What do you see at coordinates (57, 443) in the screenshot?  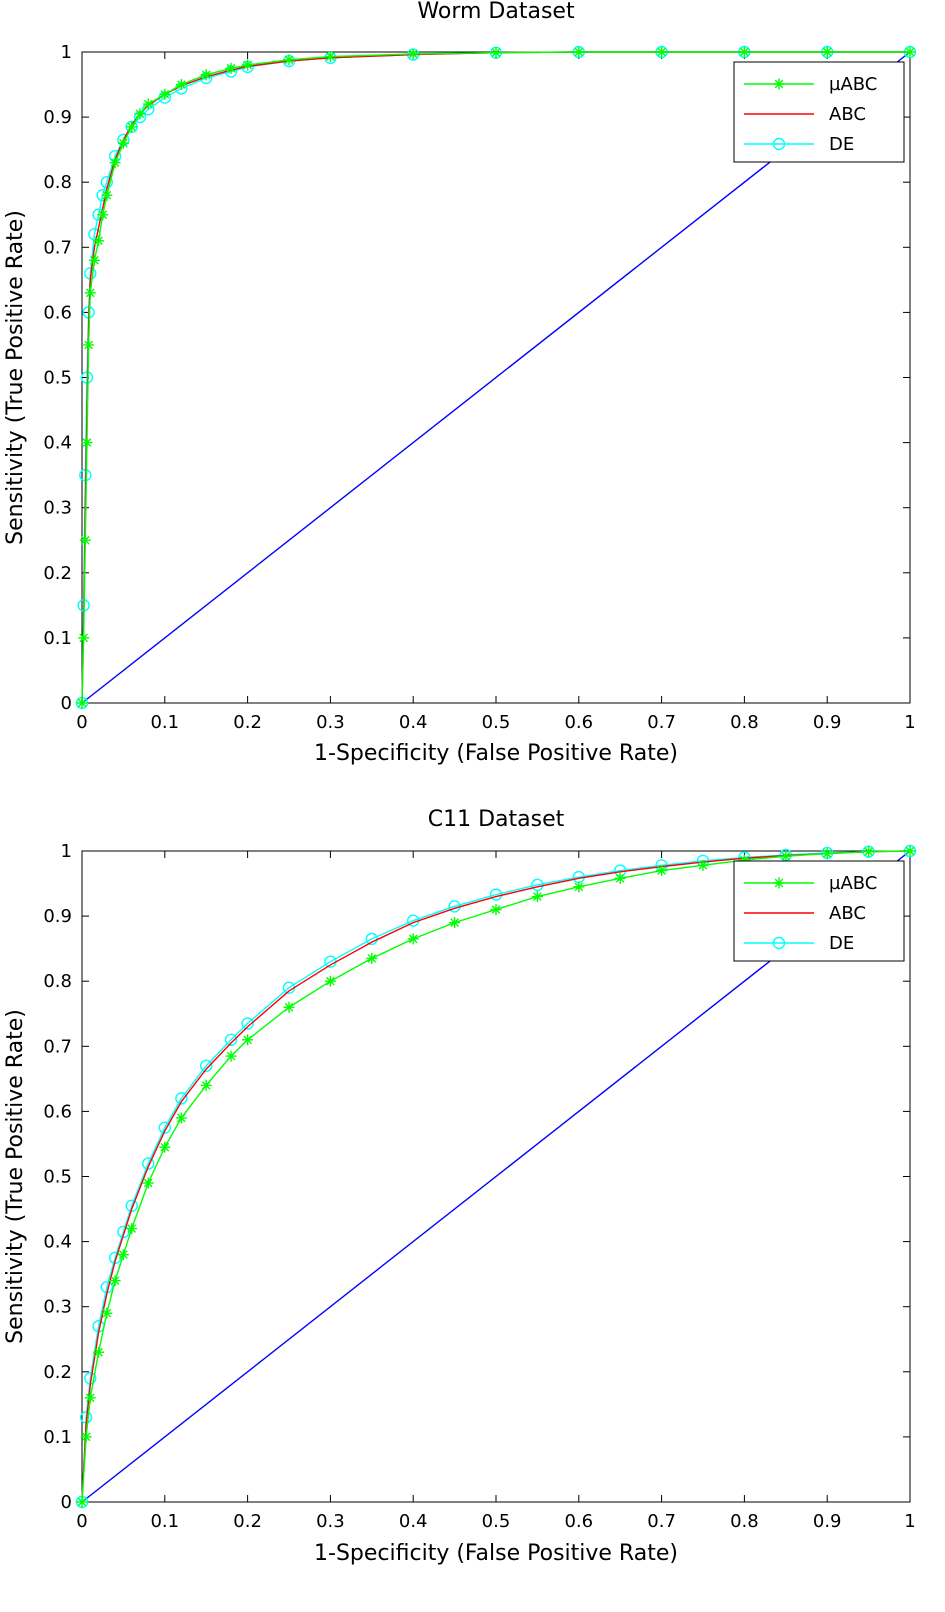 I see `y-tick-label: 0.4` at bounding box center [57, 443].